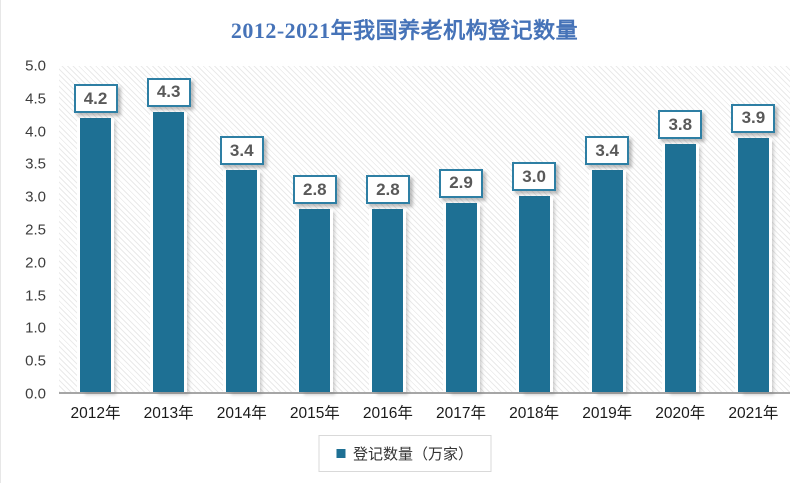 The height and width of the screenshot is (483, 807). I want to click on bar-value-label: 3.0, so click(534, 177).